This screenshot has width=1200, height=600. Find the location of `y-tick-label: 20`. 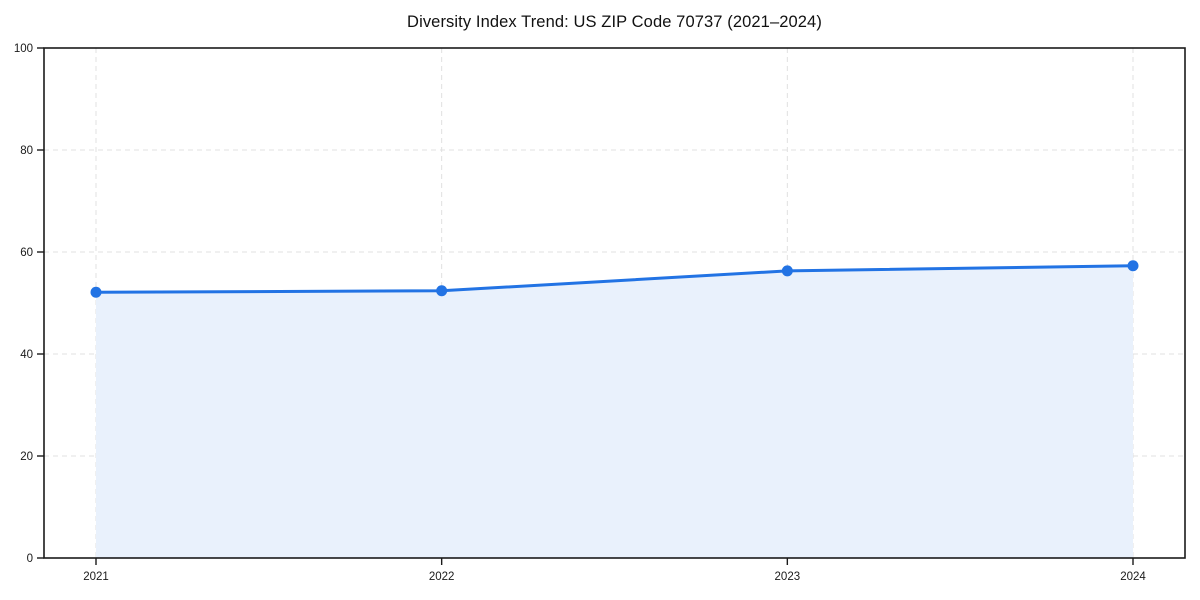

y-tick-label: 20 is located at coordinates (26, 457).